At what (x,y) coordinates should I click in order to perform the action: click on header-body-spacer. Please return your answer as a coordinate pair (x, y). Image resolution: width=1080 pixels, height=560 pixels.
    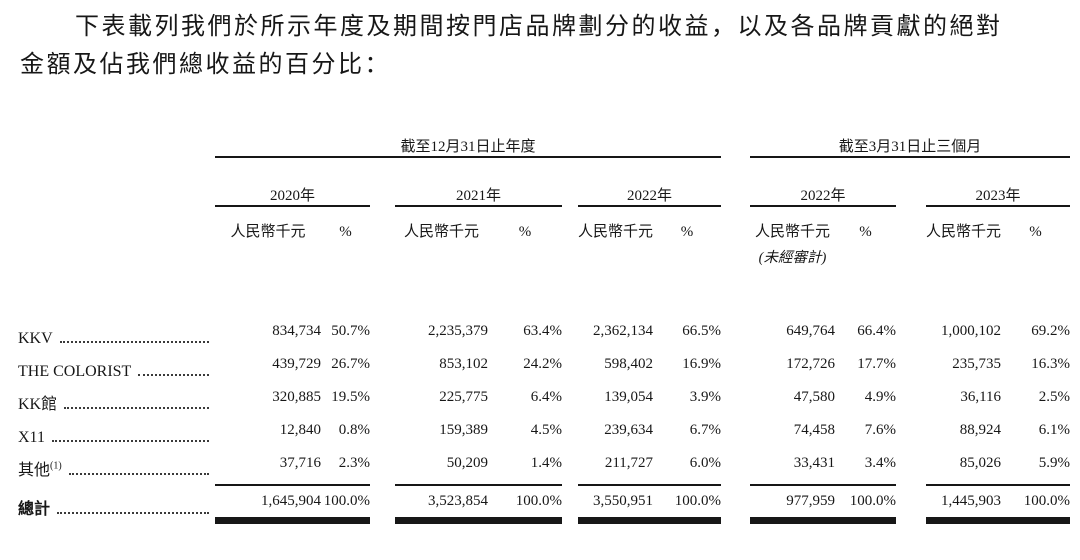
    Looking at the image, I should click on (544, 291).